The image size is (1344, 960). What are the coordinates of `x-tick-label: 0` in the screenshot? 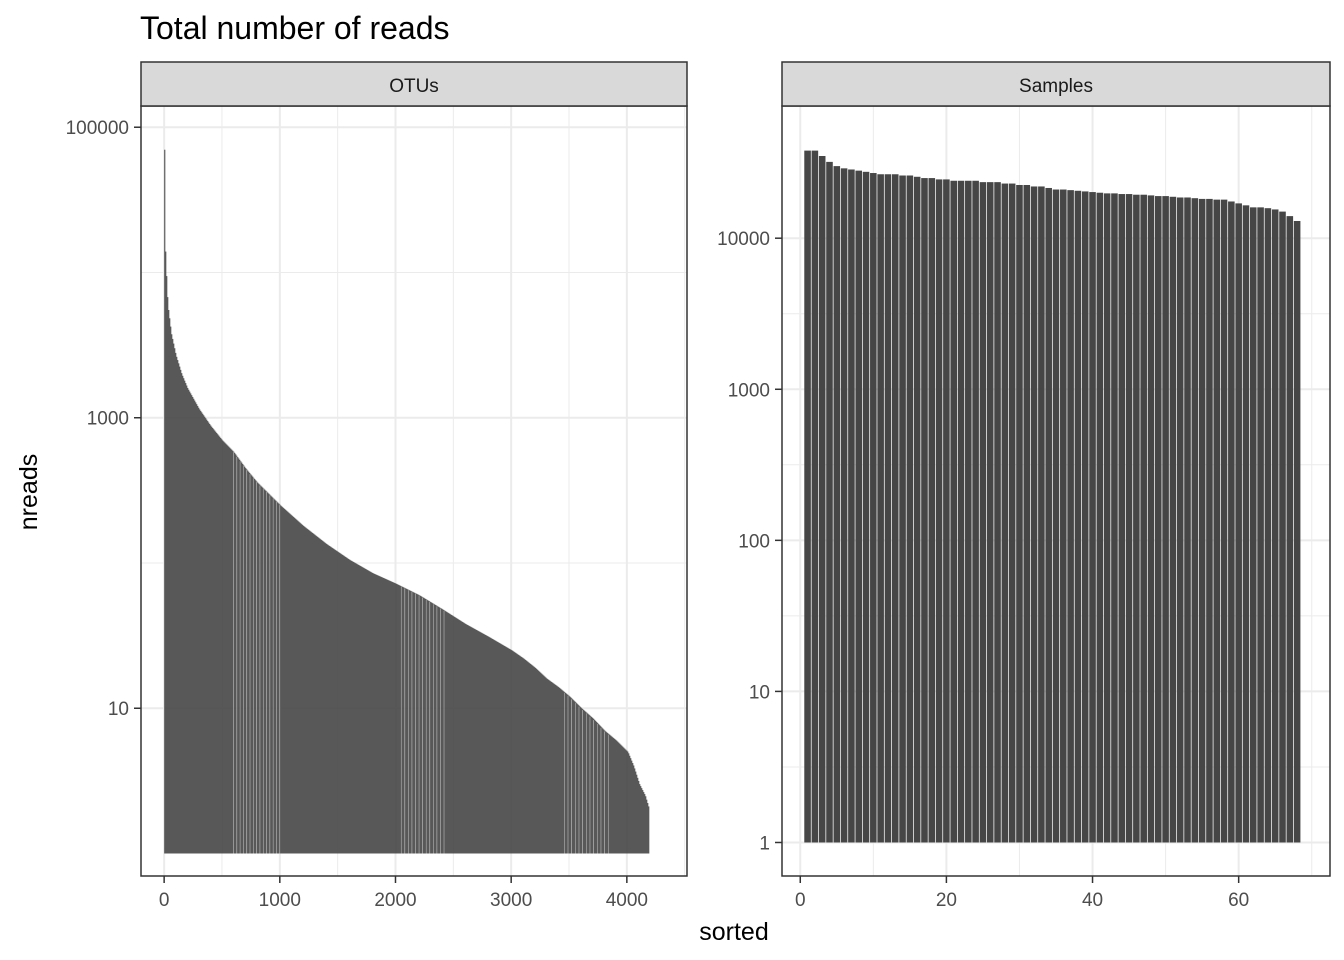 It's located at (164, 900).